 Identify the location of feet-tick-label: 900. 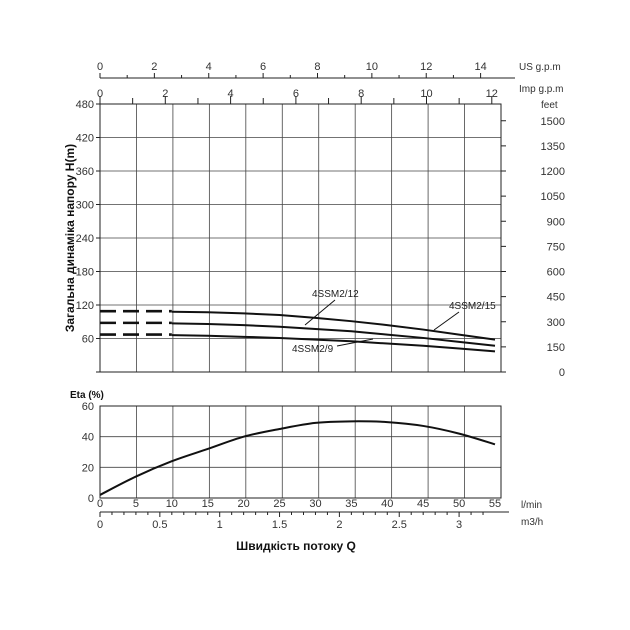
(556, 222).